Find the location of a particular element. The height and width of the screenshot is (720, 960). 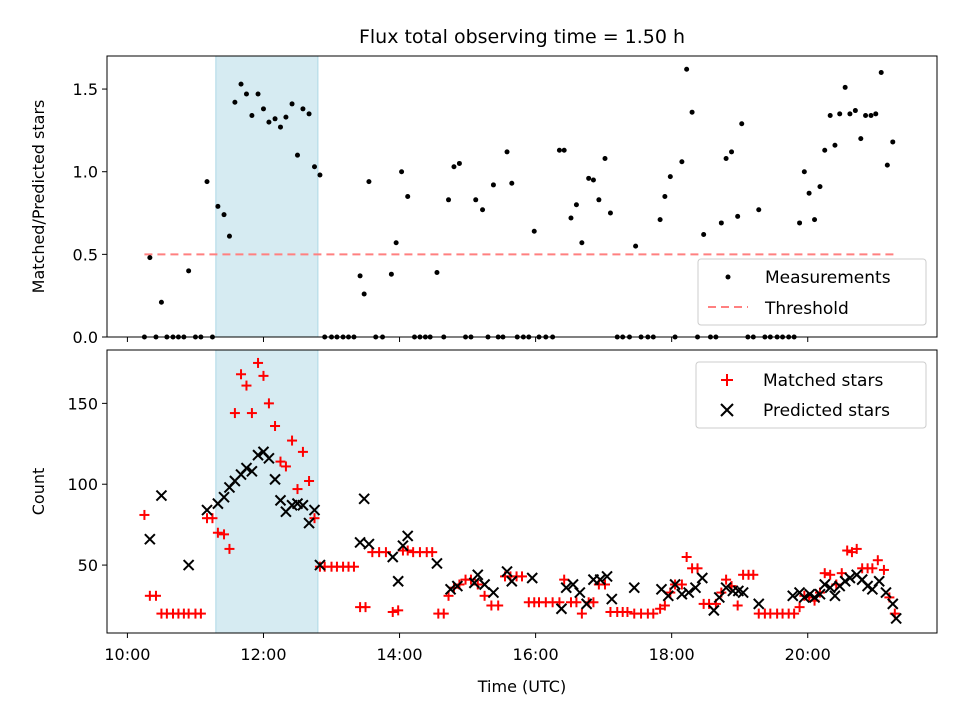

chart-title: Flux total observing time = 1.50 h is located at coordinates (522, 37).